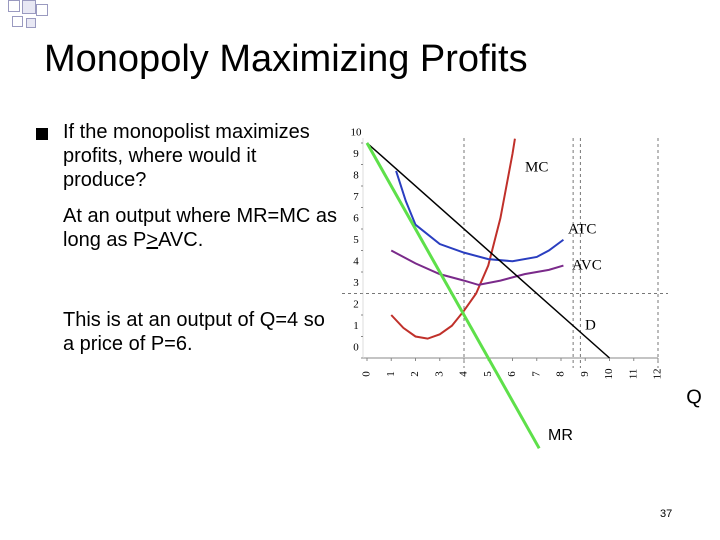  I want to click on y-tick-label: 10, so click(357, 133).